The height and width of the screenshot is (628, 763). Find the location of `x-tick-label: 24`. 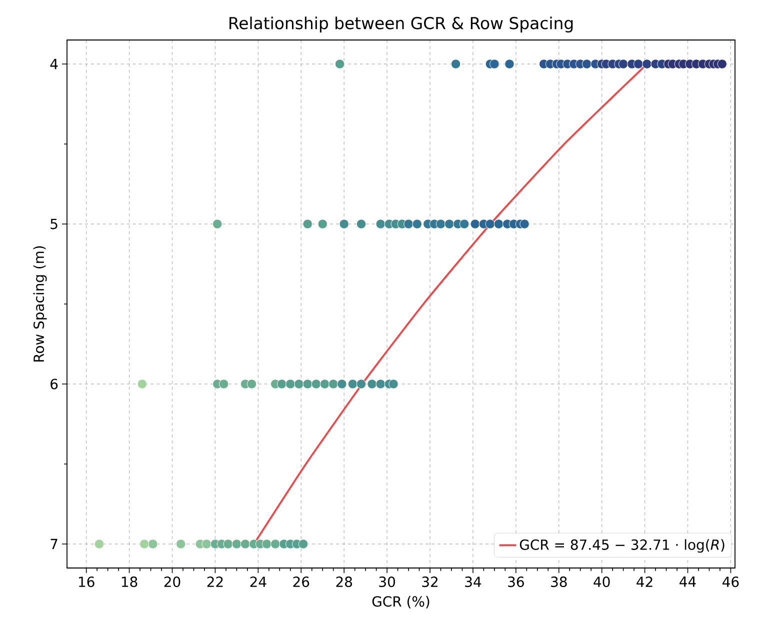

x-tick-label: 24 is located at coordinates (258, 581).